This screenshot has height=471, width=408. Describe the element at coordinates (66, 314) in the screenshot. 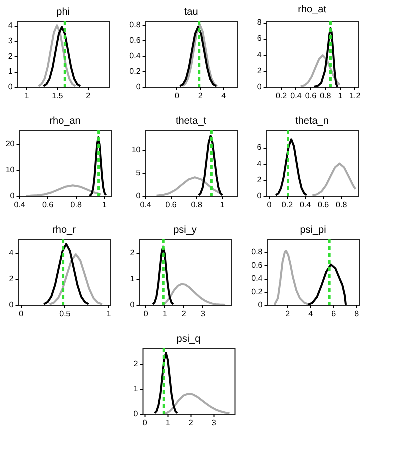

I see `x-tick-label: 0.5` at that location.